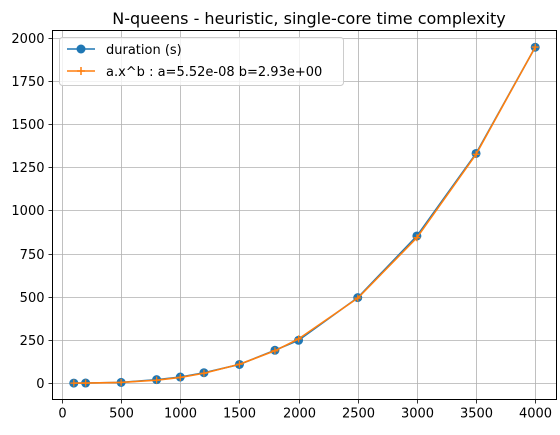  Describe the element at coordinates (27, 39) in the screenshot. I see `y-tick-label: 2000` at that location.